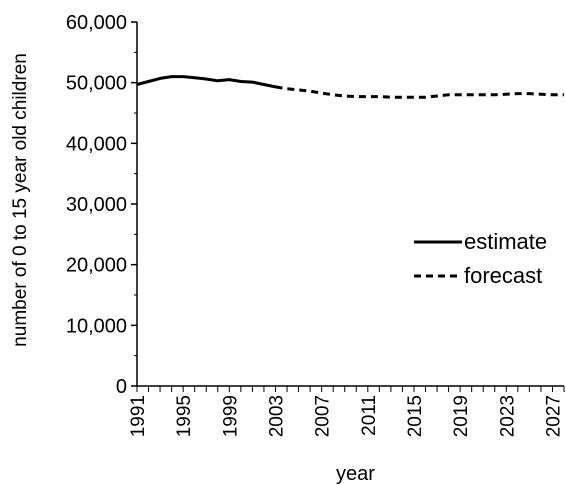 This screenshot has height=485, width=566. Describe the element at coordinates (276, 416) in the screenshot. I see `x-tick-label: 2003` at that location.